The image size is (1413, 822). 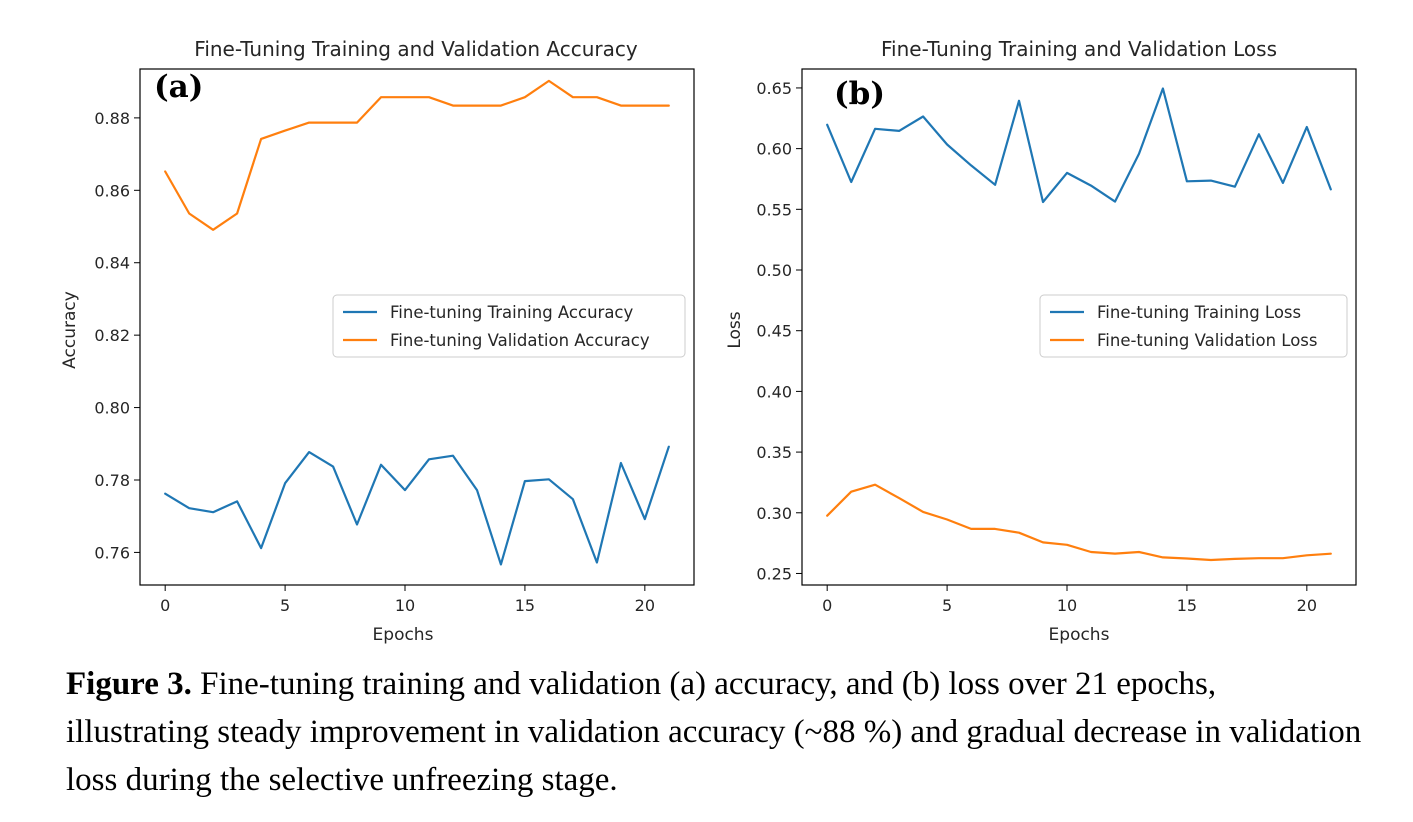 I want to click on accuracy-legend-label-training: Fine-tuning Training Accuracy, so click(x=511, y=312).